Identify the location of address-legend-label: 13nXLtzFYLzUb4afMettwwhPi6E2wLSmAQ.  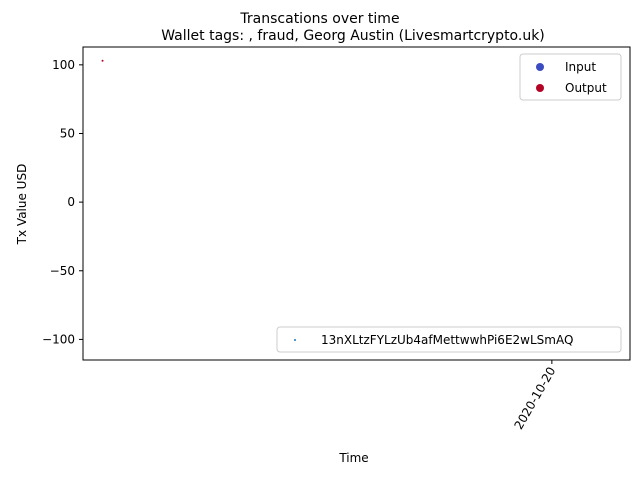
(447, 340).